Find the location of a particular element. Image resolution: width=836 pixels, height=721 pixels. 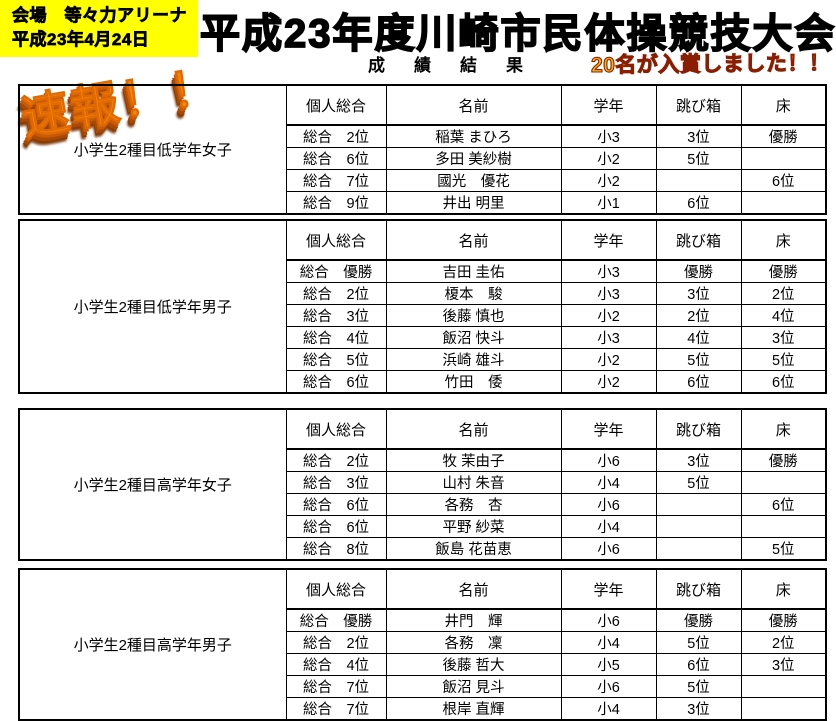

table-row: 総合 3位 山村 朱音 小4 5位 is located at coordinates (423, 482).